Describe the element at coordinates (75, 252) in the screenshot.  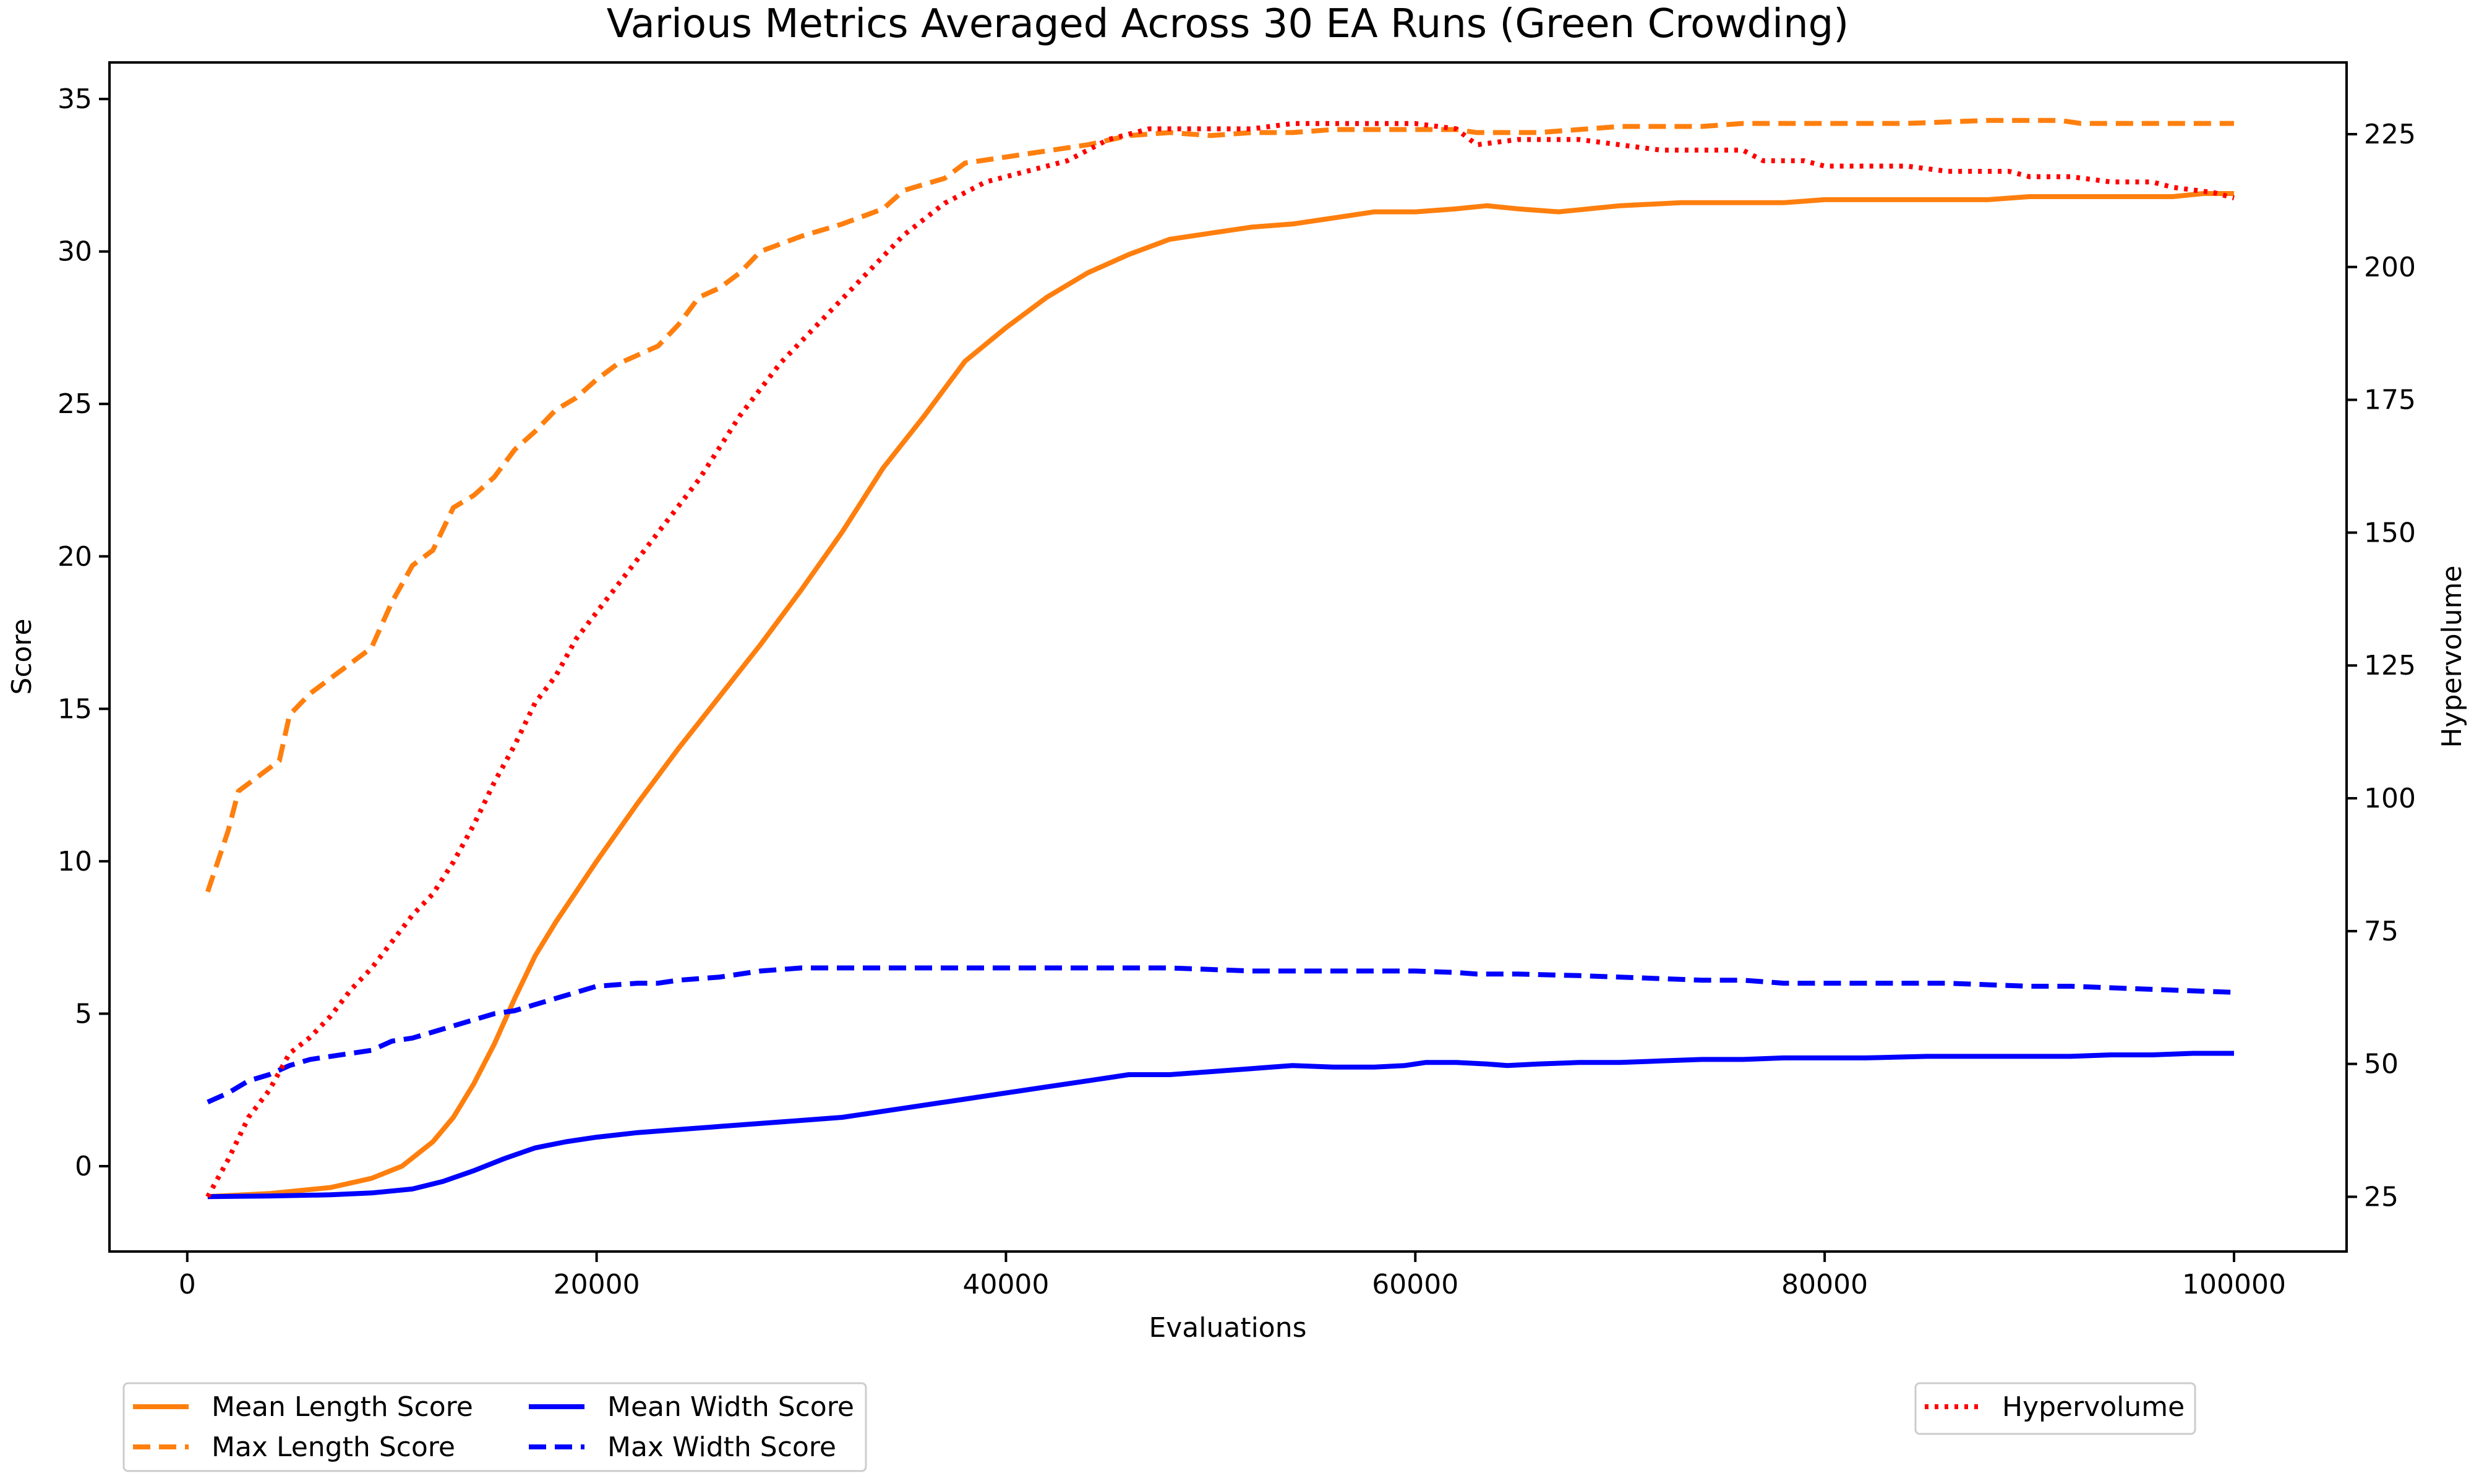
I see `y-tick-label: 30` at that location.